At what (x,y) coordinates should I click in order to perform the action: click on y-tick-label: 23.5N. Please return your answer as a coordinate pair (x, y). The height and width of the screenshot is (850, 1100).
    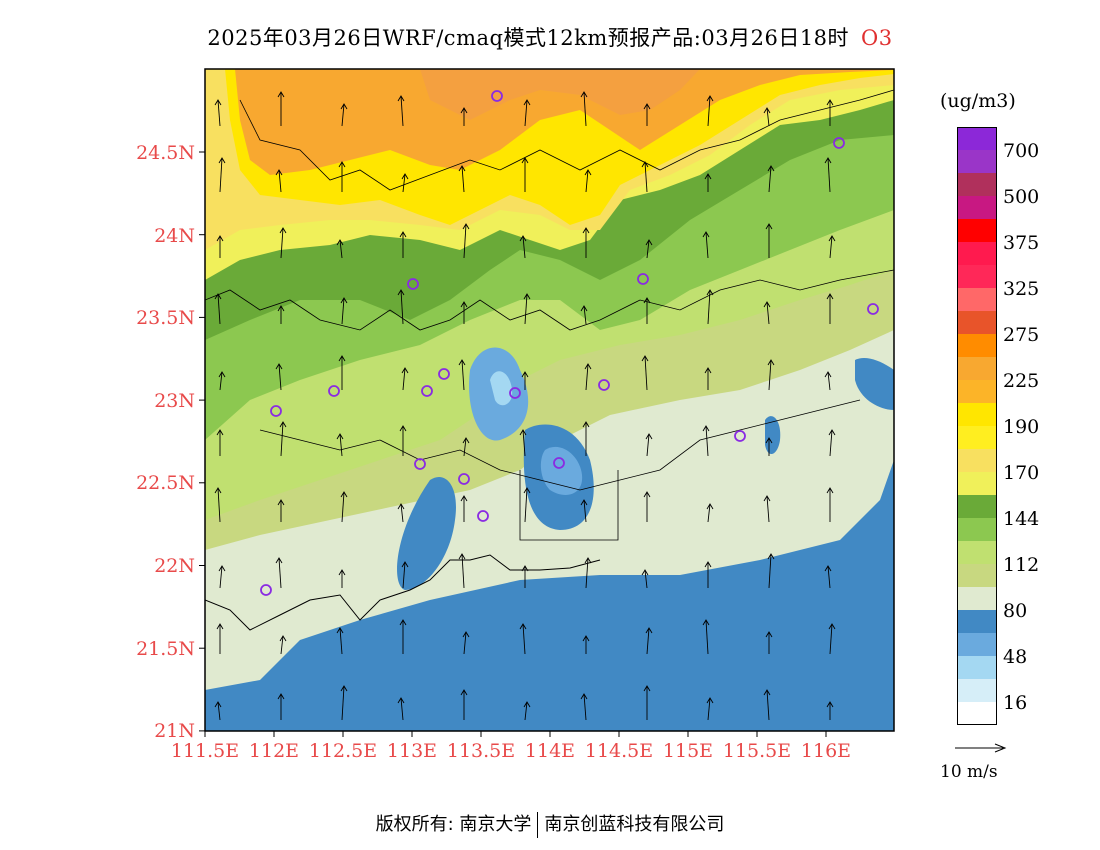
    Looking at the image, I should click on (165, 318).